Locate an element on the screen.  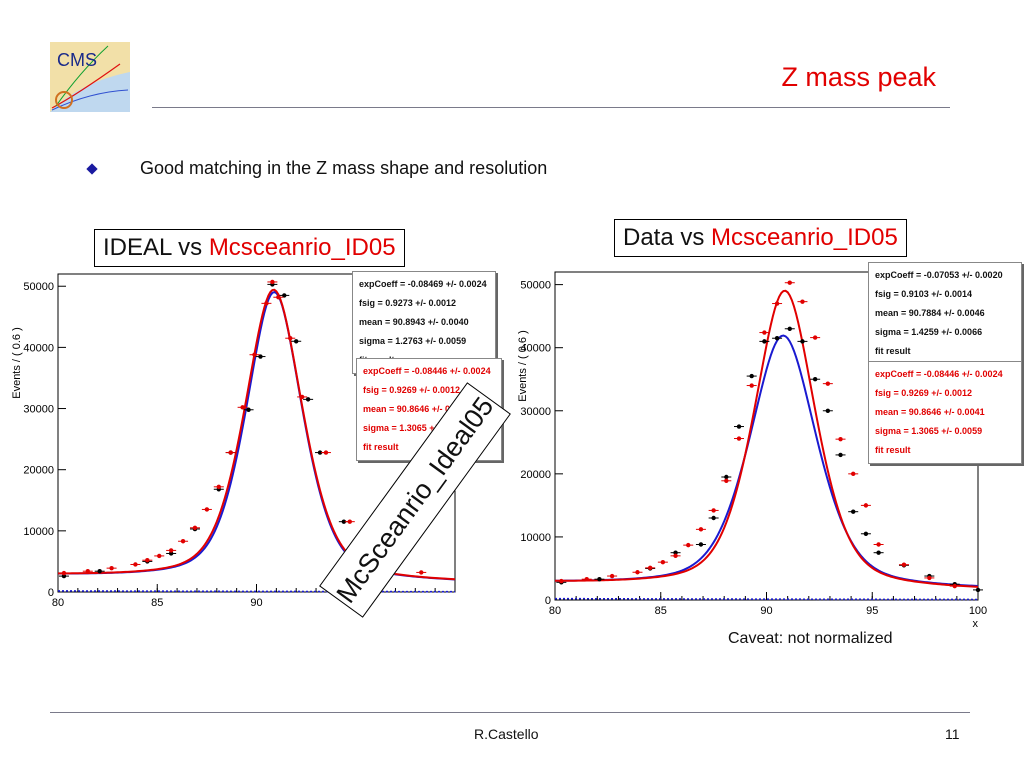
x-tick-label: 95 is located at coordinates (872, 611).